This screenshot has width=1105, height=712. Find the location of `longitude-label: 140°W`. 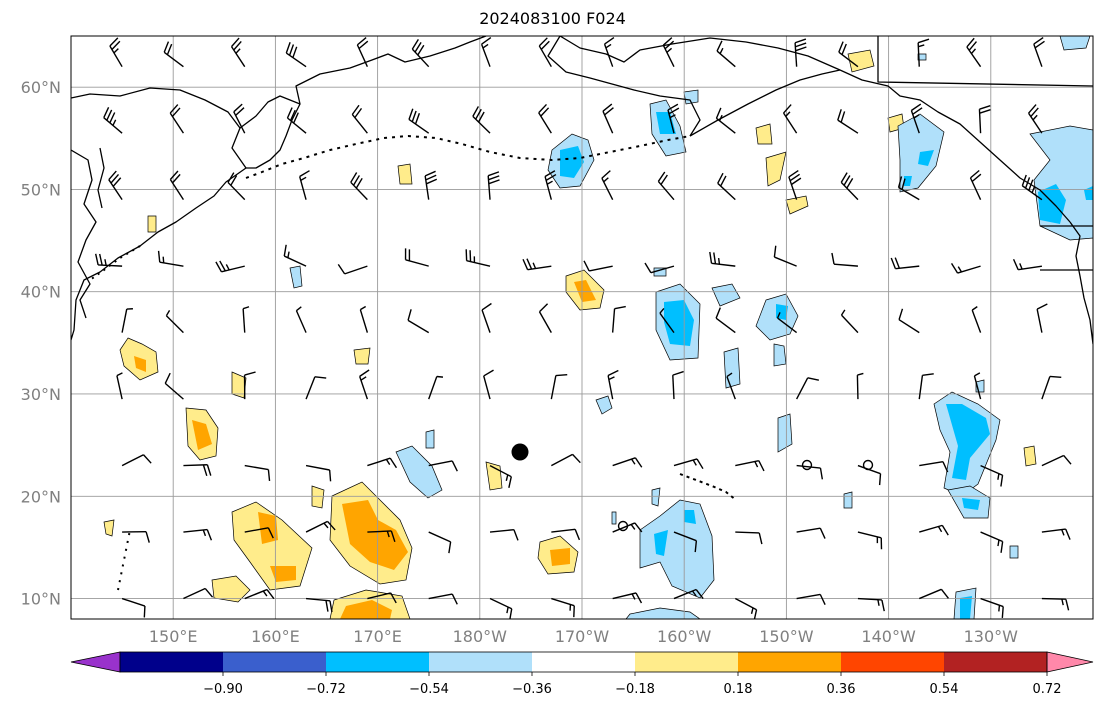

longitude-label: 140°W is located at coordinates (888, 636).